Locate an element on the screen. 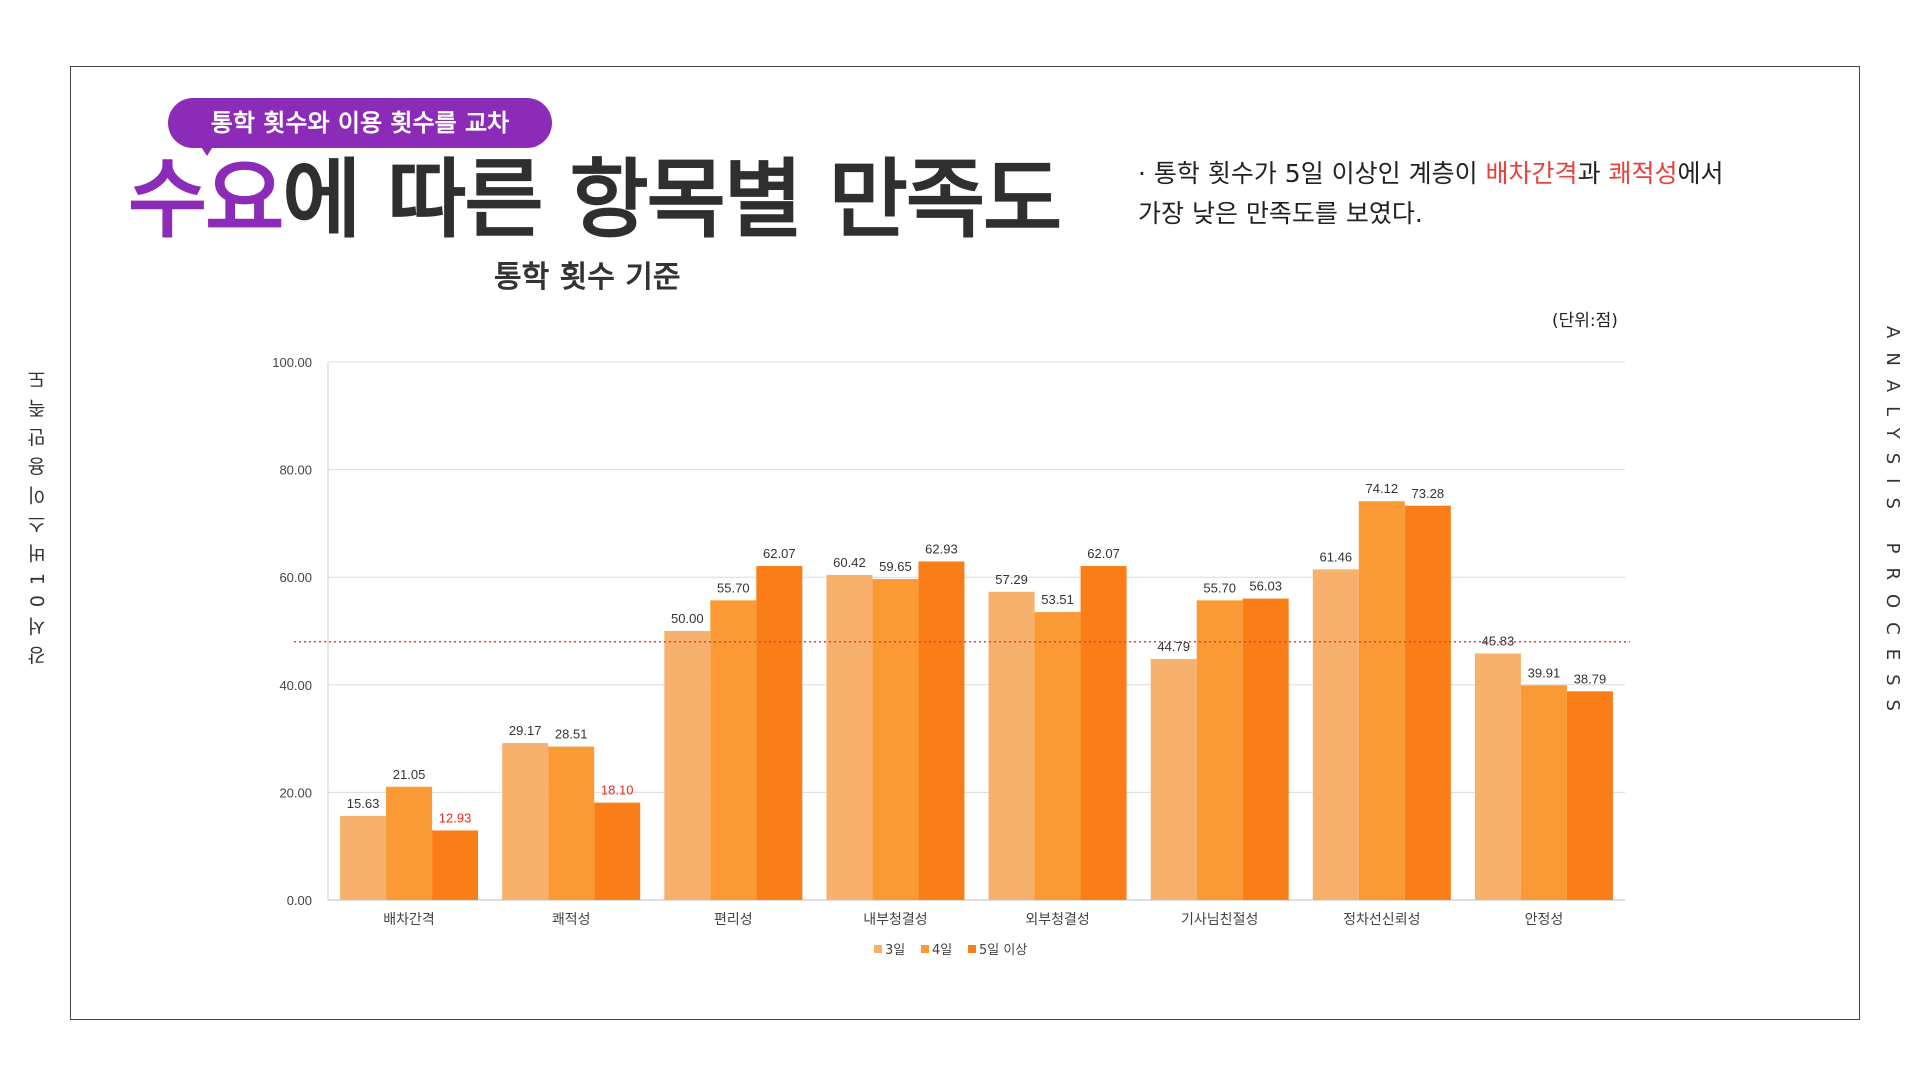  data-label: 18.10 is located at coordinates (617, 790).